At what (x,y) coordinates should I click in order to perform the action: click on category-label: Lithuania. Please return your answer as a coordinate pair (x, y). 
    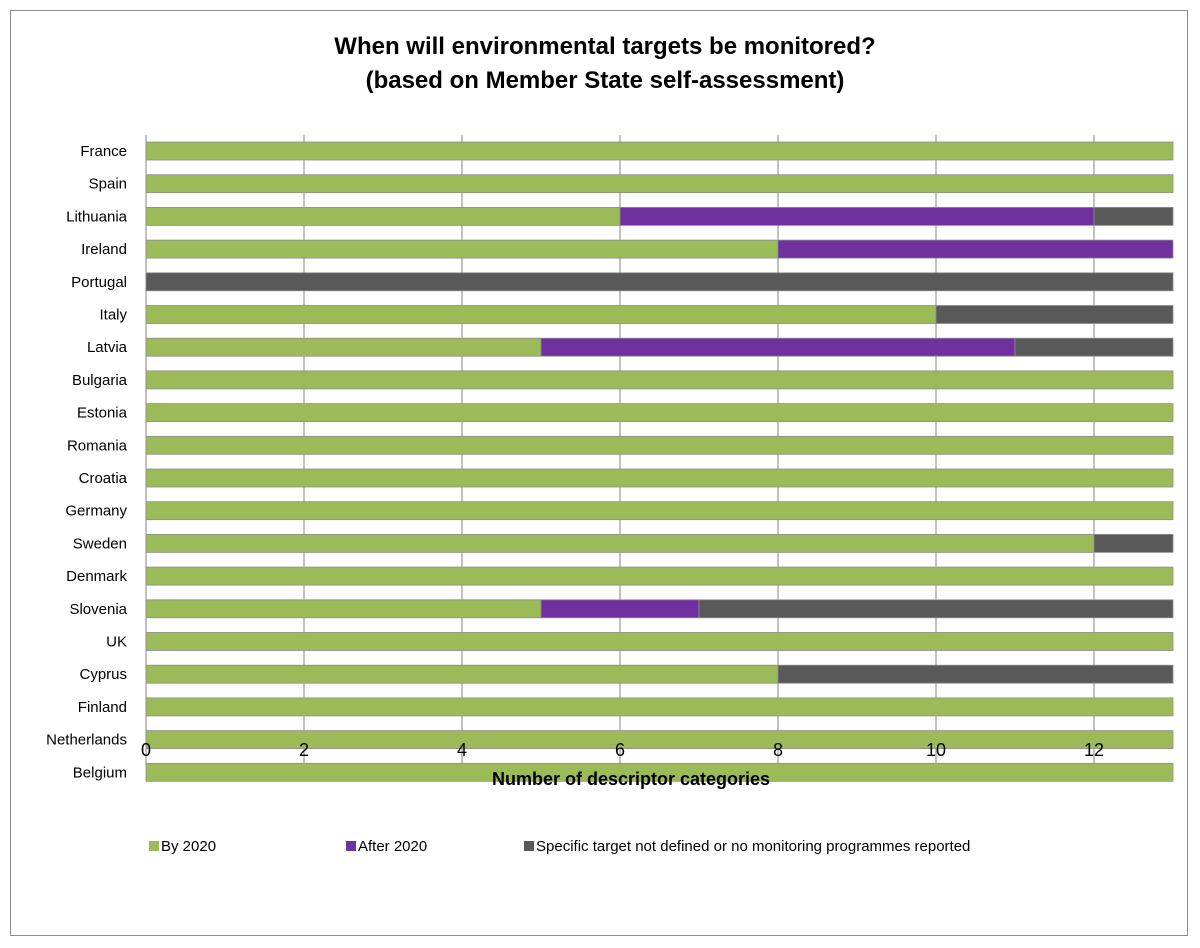
    Looking at the image, I should click on (97, 216).